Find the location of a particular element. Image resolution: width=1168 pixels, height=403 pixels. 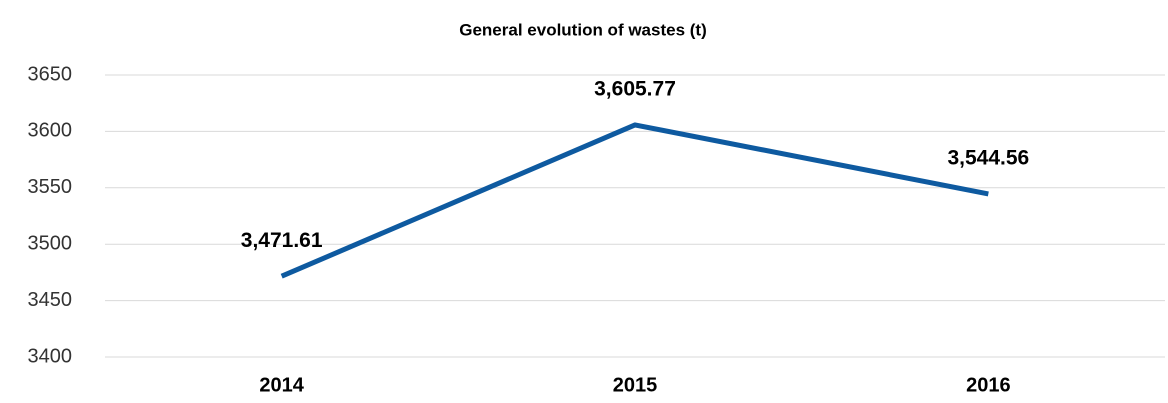

data-label: 3,605.77 is located at coordinates (635, 88).